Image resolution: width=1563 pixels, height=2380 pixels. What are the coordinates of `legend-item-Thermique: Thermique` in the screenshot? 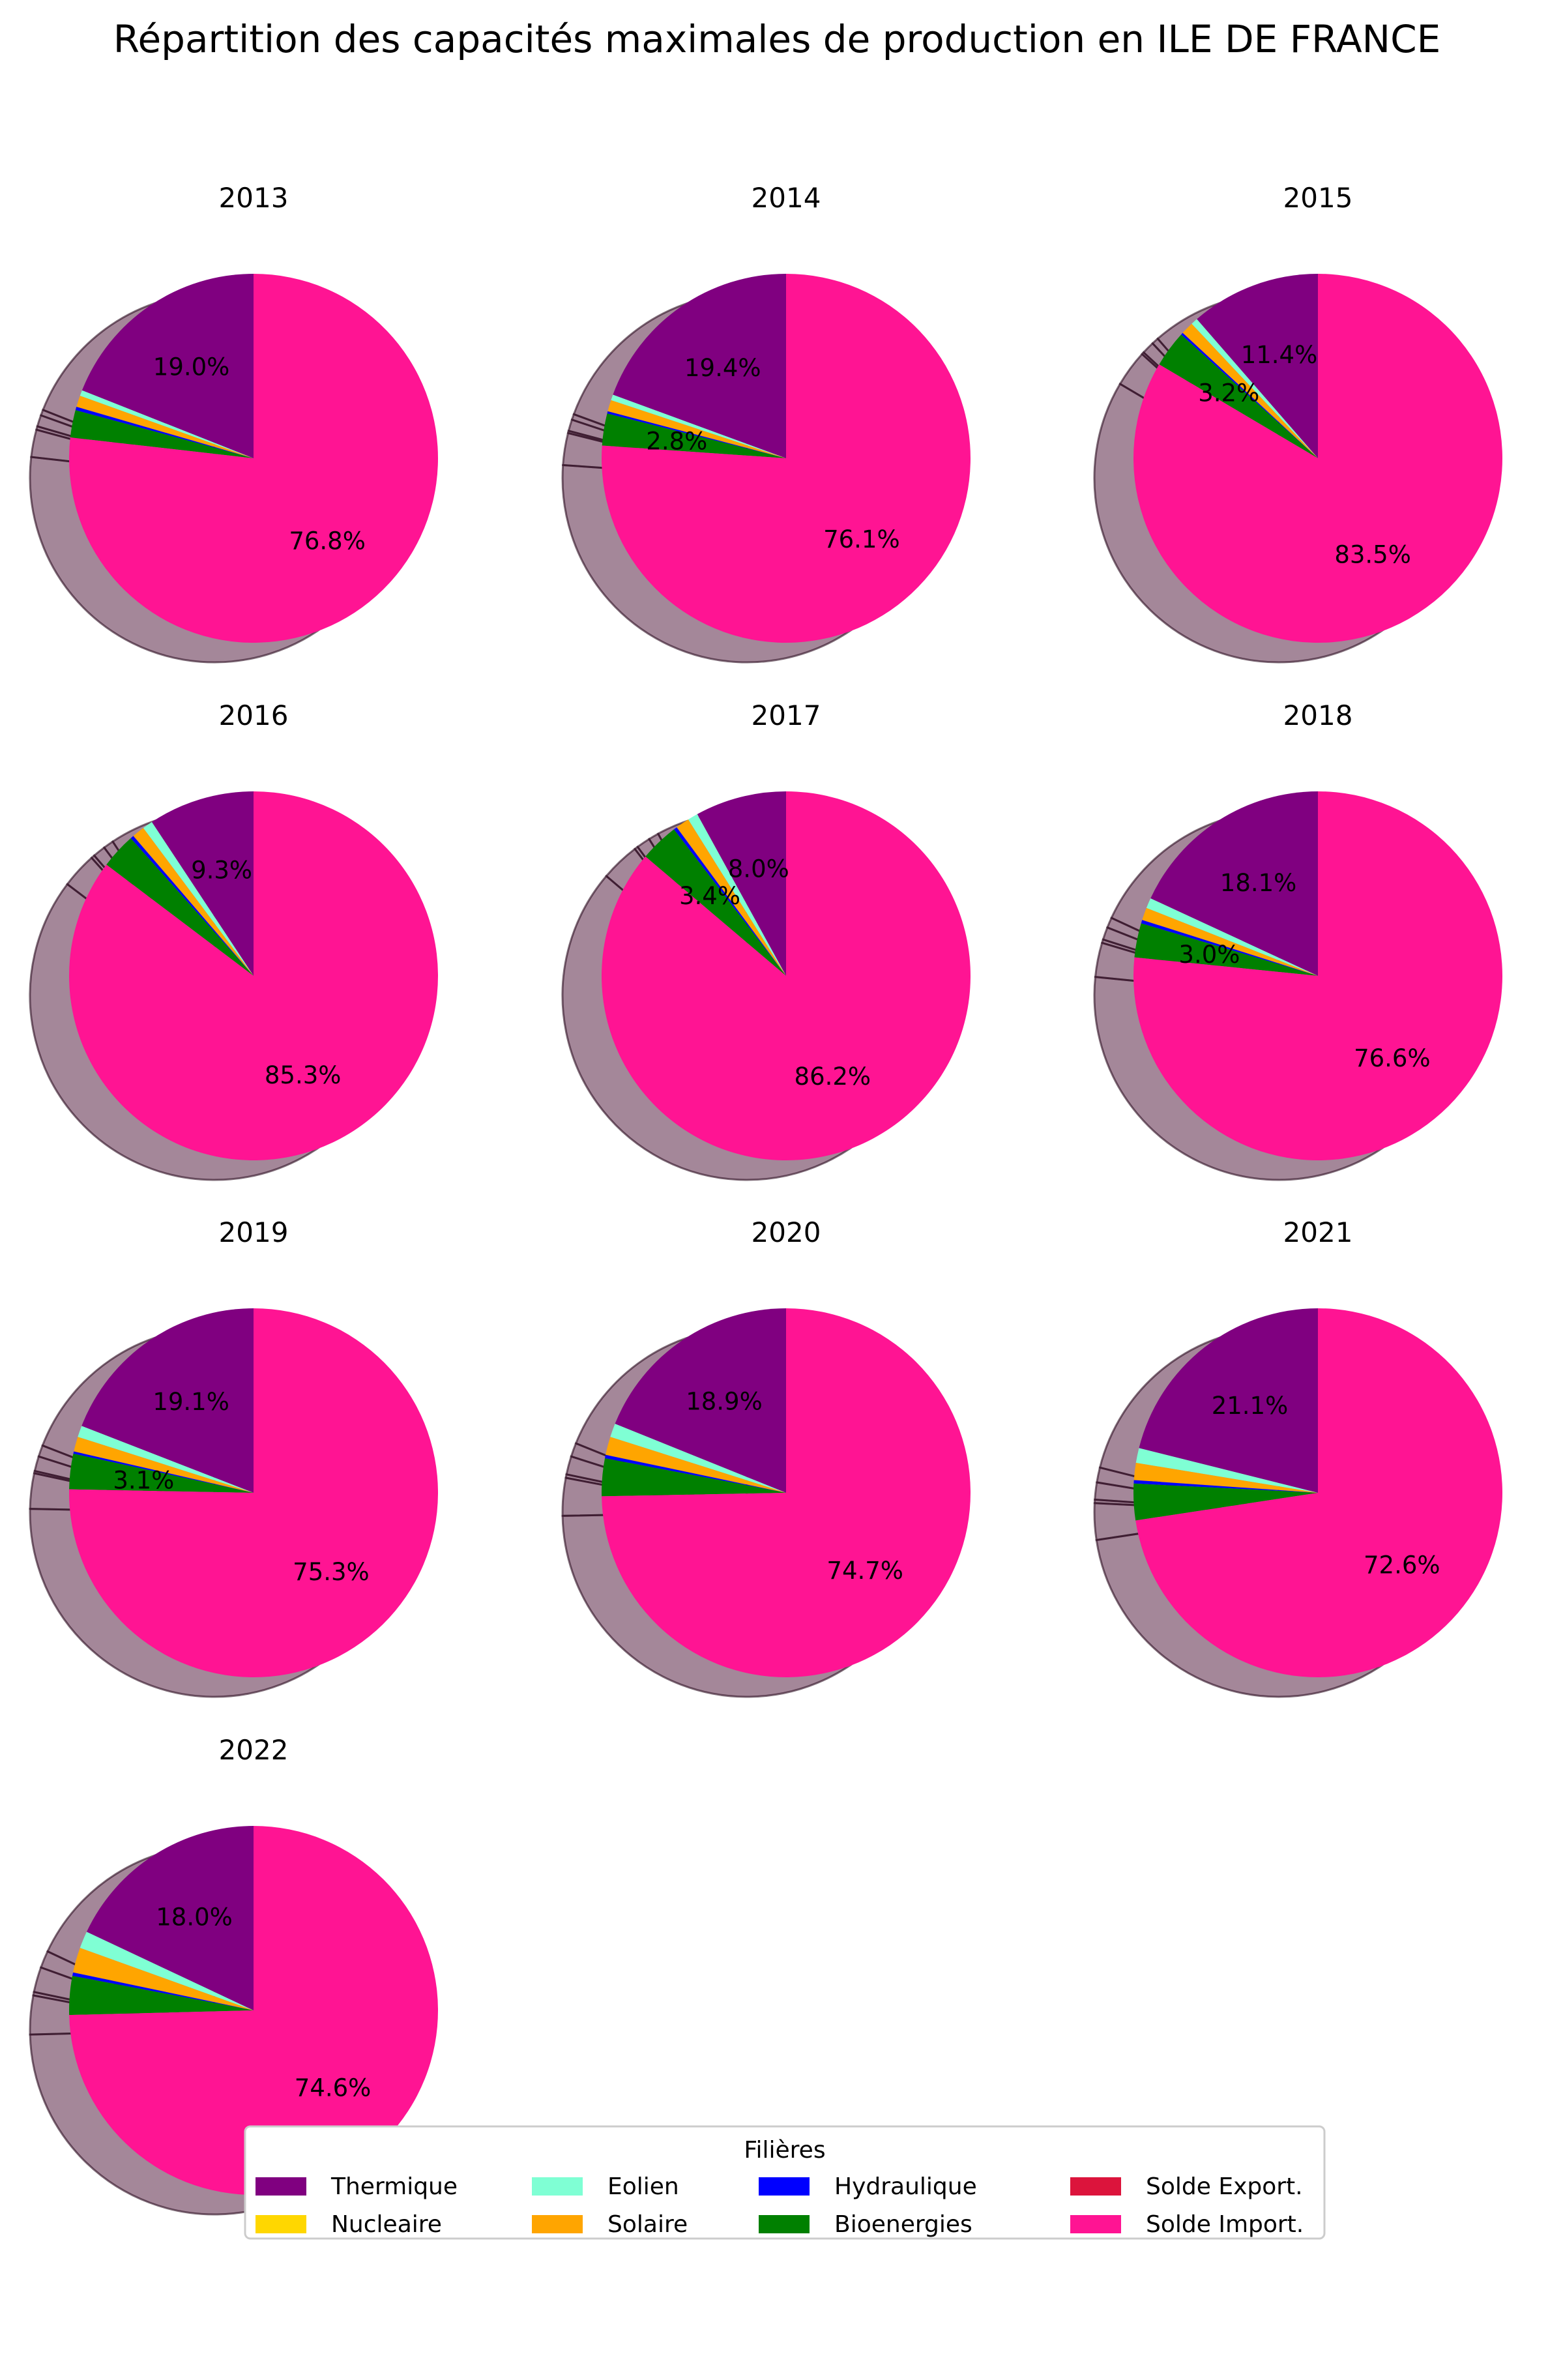 It's located at (357, 2186).